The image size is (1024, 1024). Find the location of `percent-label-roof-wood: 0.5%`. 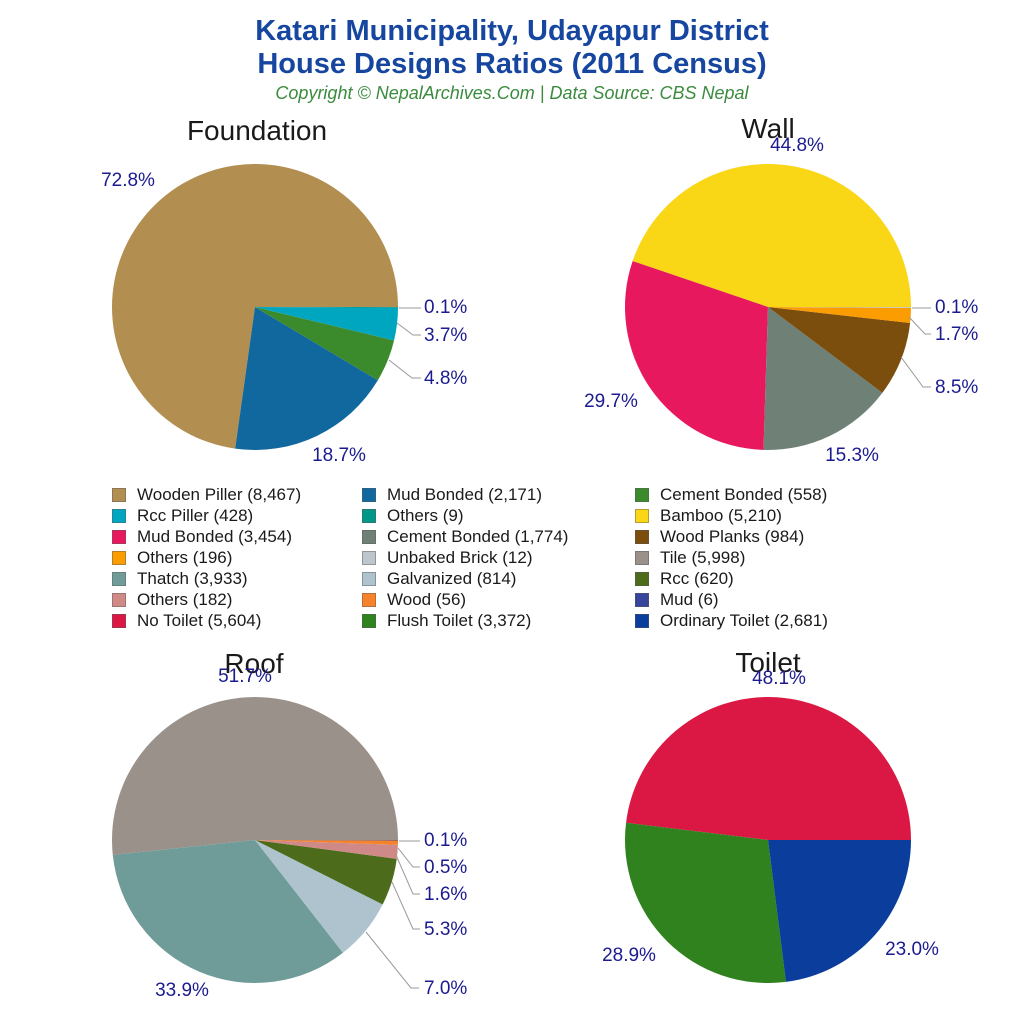

percent-label-roof-wood: 0.5% is located at coordinates (446, 867).